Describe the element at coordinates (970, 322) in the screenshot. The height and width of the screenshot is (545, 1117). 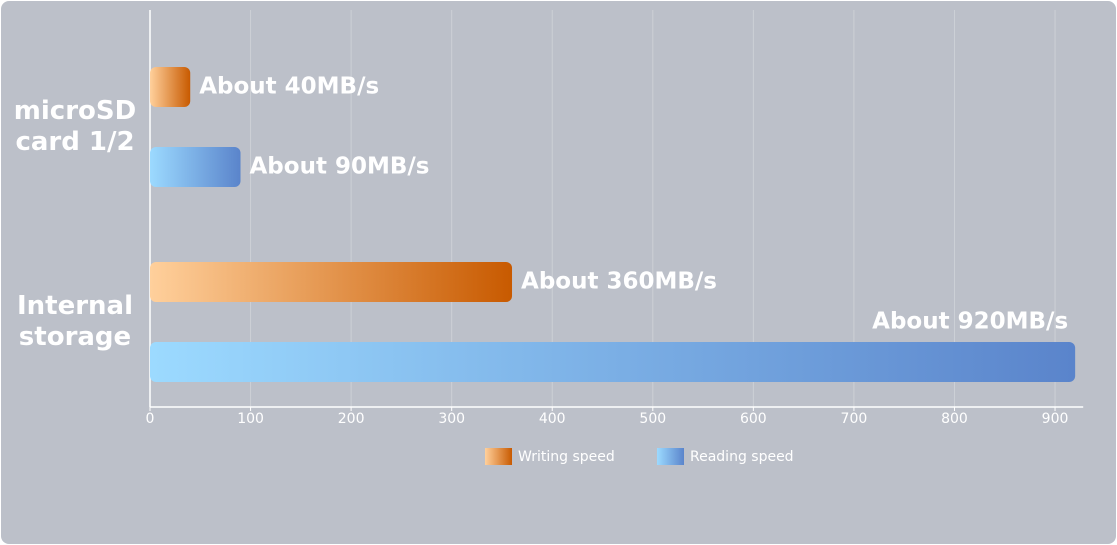
I see `data-label: About 920MB/s` at that location.